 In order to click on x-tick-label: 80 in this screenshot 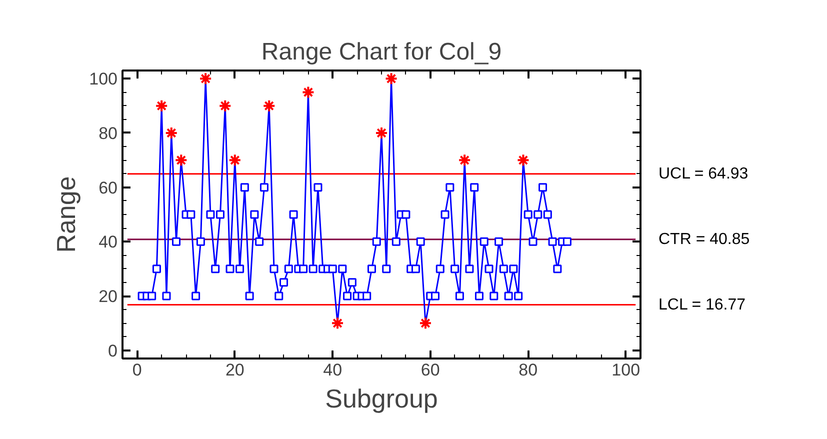, I will do `click(528, 370)`.